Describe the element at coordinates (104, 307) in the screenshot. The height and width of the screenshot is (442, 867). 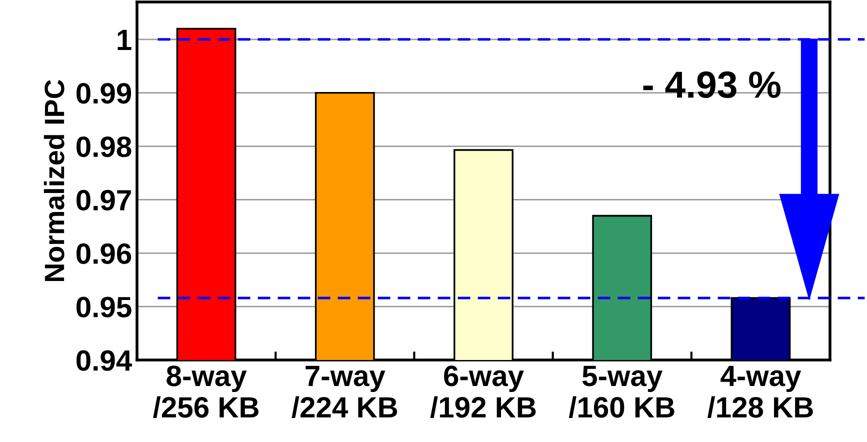
I see `y-tick-label: 0.95` at that location.